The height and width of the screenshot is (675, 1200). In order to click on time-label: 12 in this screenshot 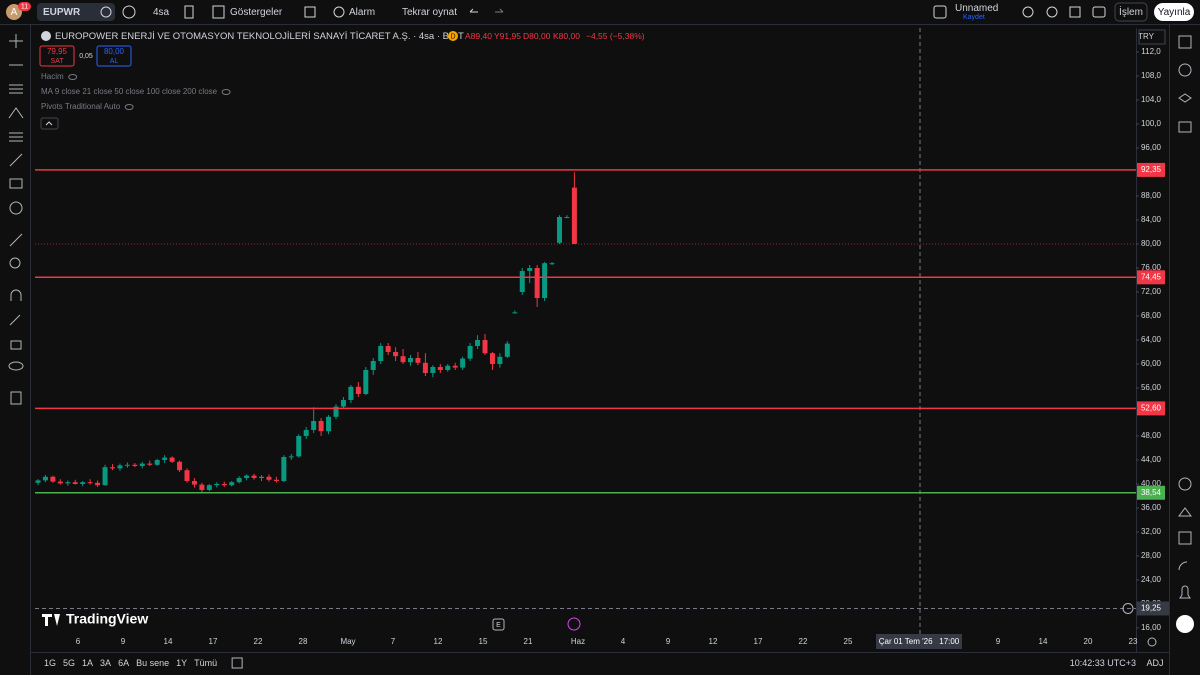, I will do `click(438, 641)`.